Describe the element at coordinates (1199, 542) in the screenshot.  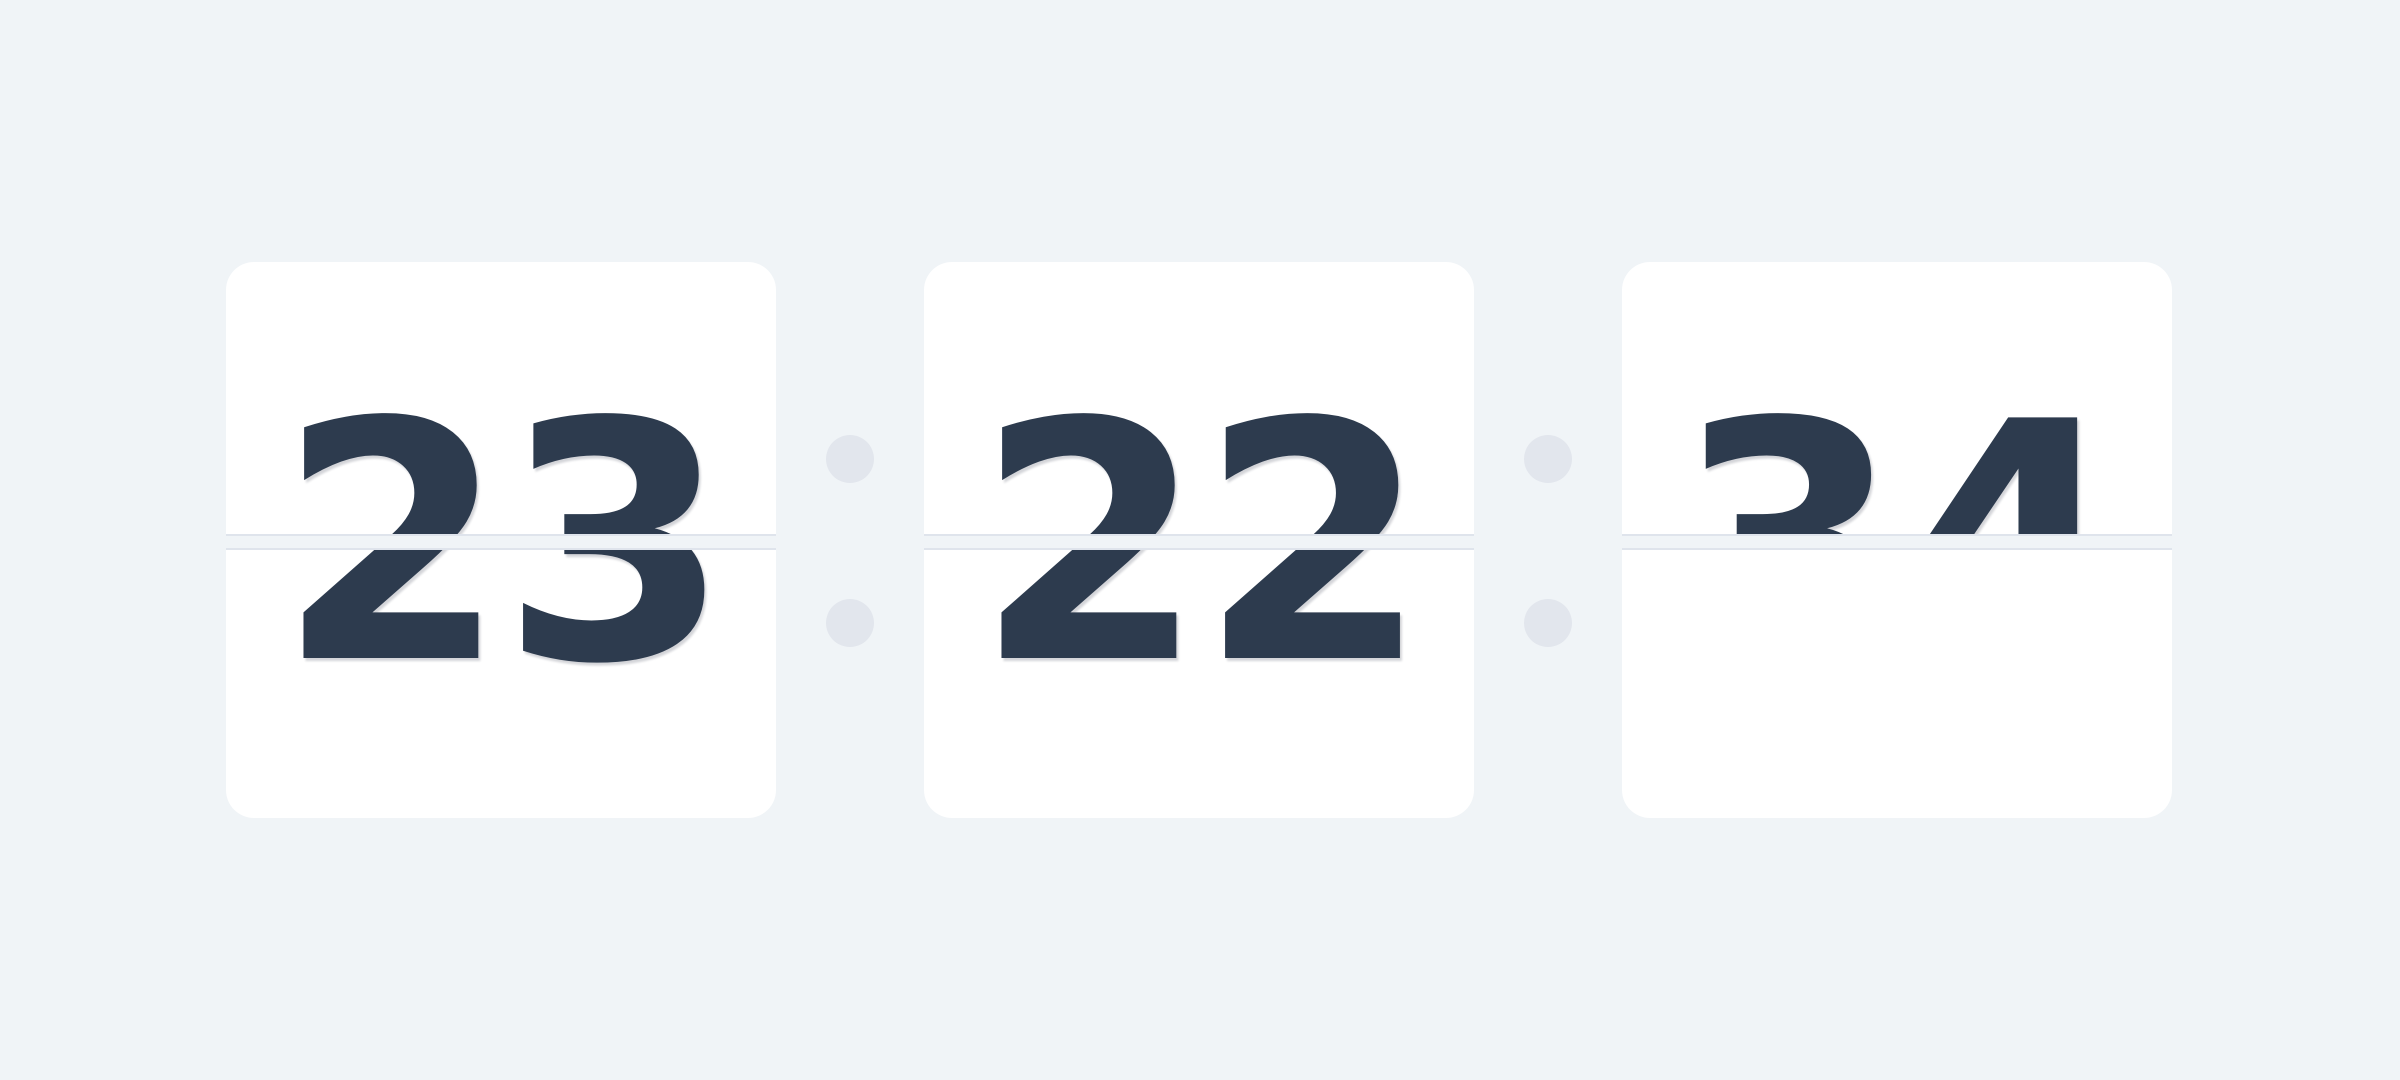
I see `minutes-split-line` at that location.